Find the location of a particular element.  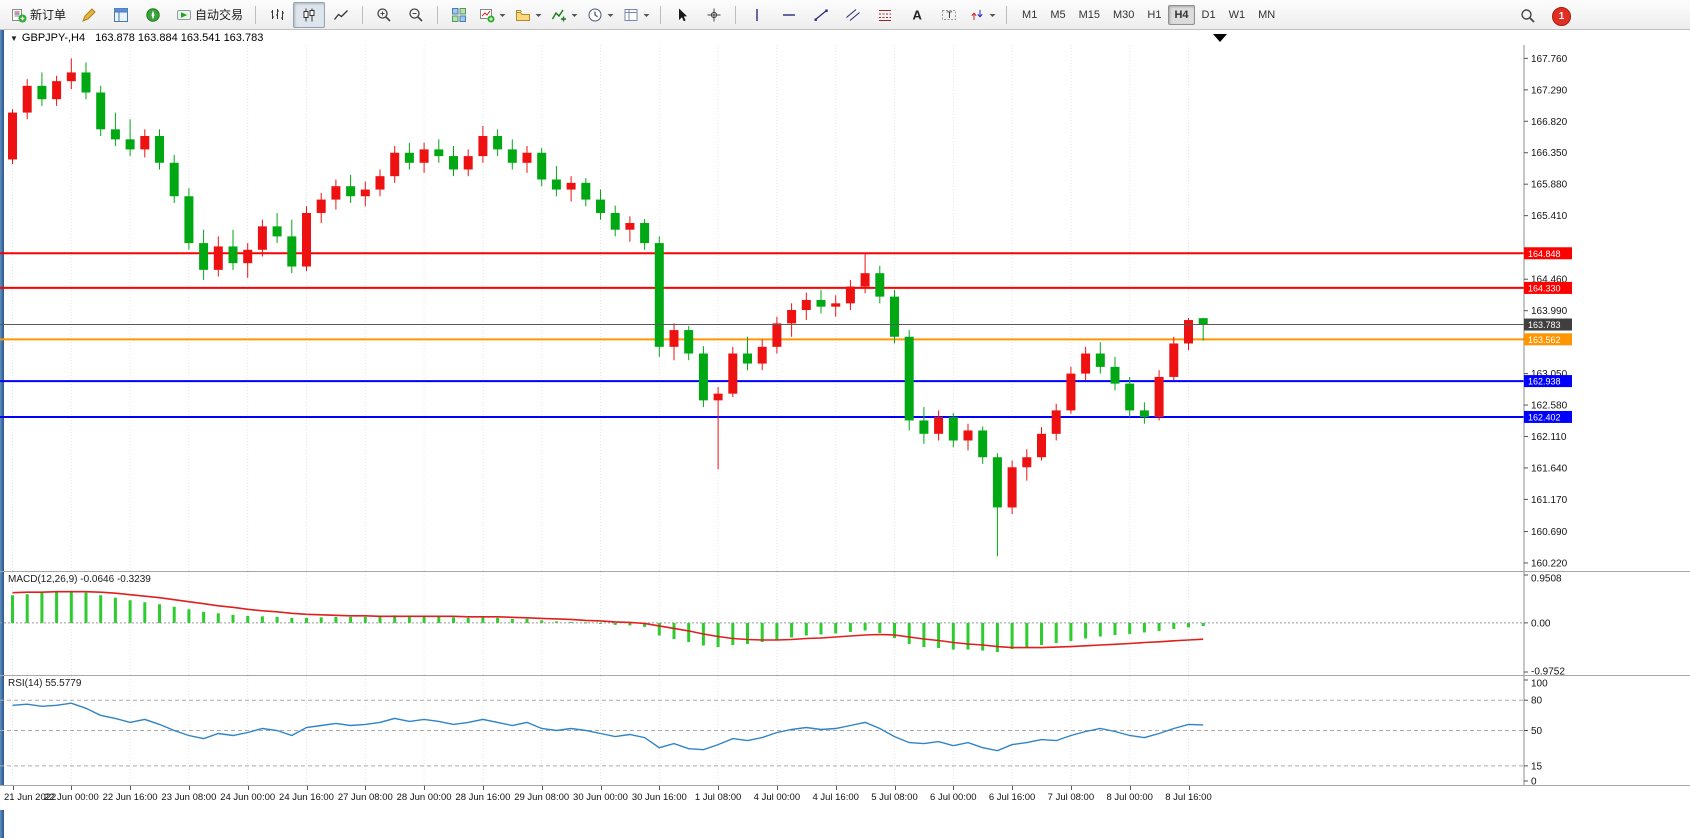

zoom-in-button is located at coordinates (384, 15).